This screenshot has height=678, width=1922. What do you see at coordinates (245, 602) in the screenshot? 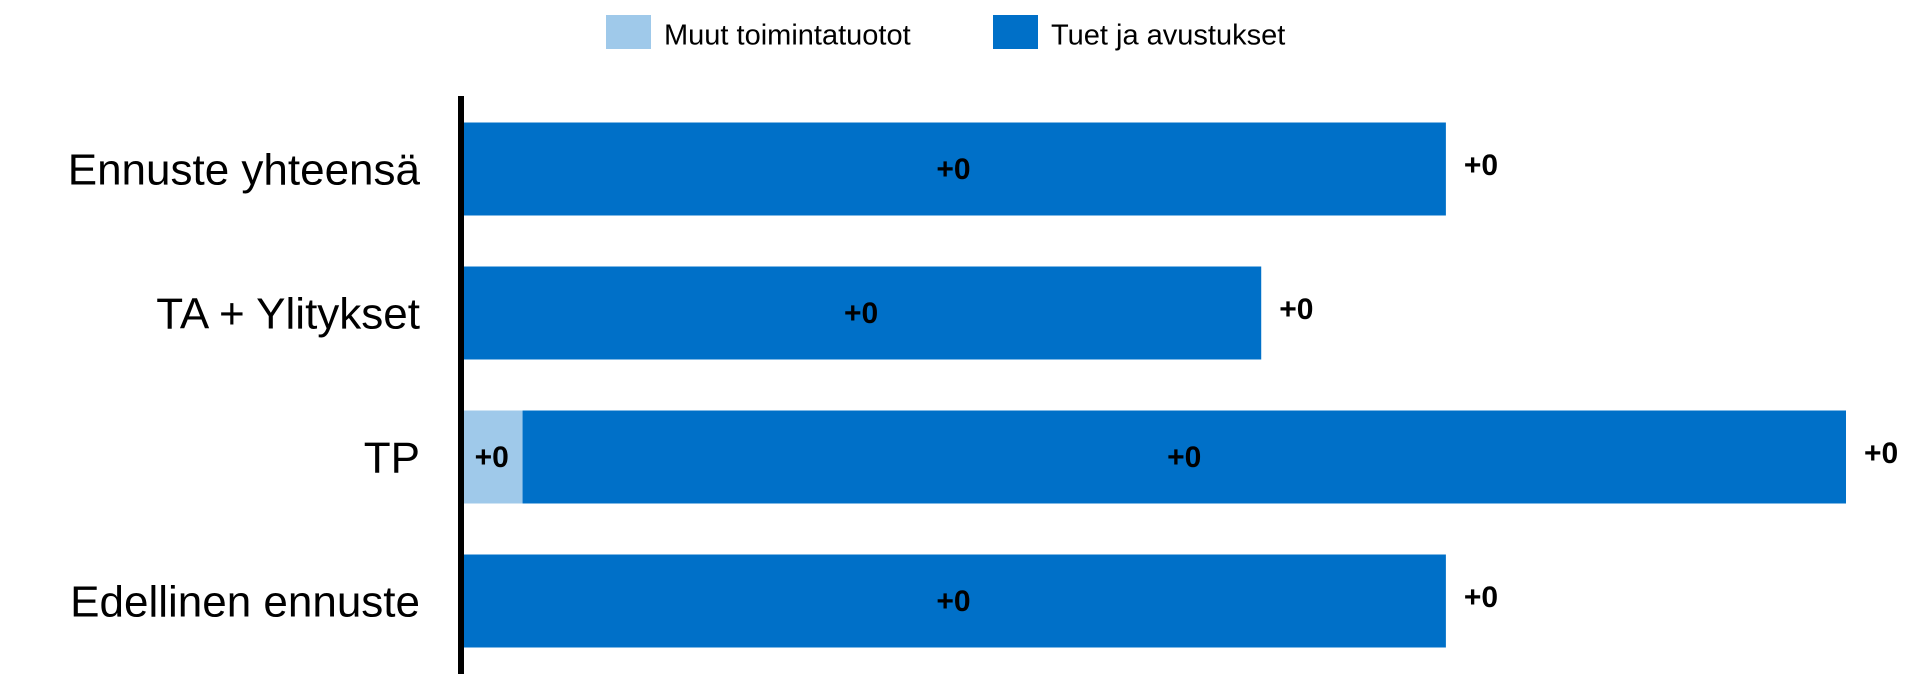
I see `category-label: Edellinen ennuste` at bounding box center [245, 602].